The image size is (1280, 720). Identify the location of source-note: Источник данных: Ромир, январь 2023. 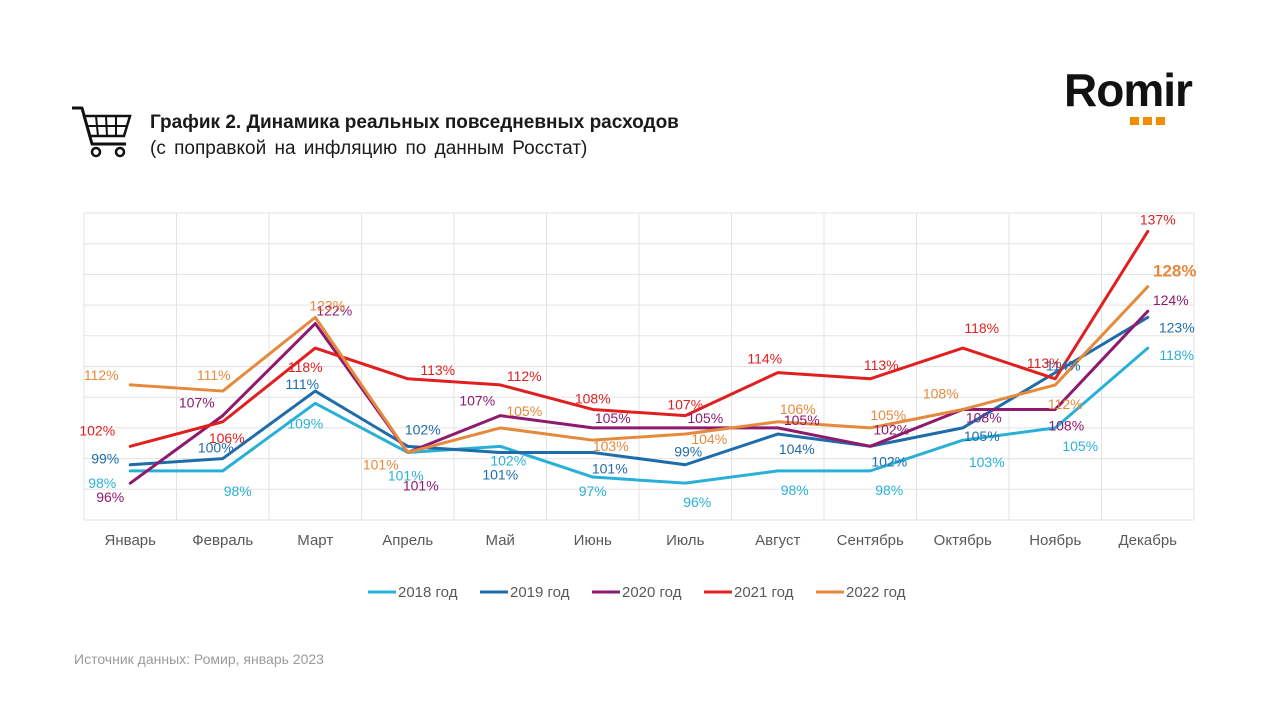
(199, 659).